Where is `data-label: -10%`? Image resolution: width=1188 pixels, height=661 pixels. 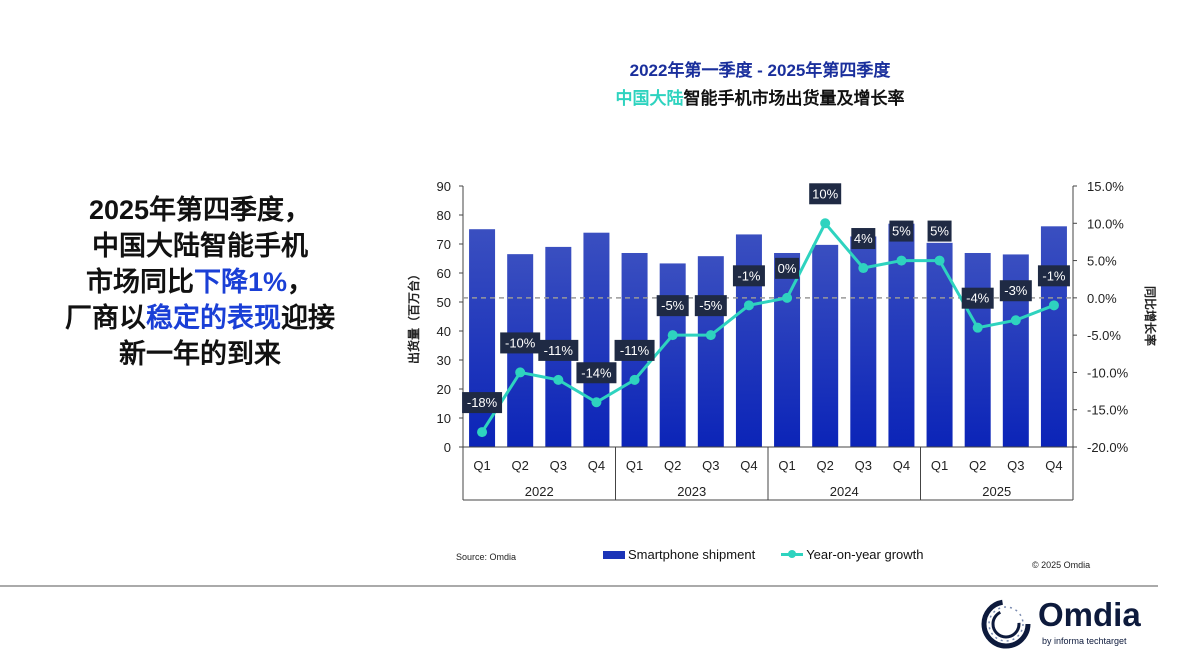 data-label: -10% is located at coordinates (520, 342).